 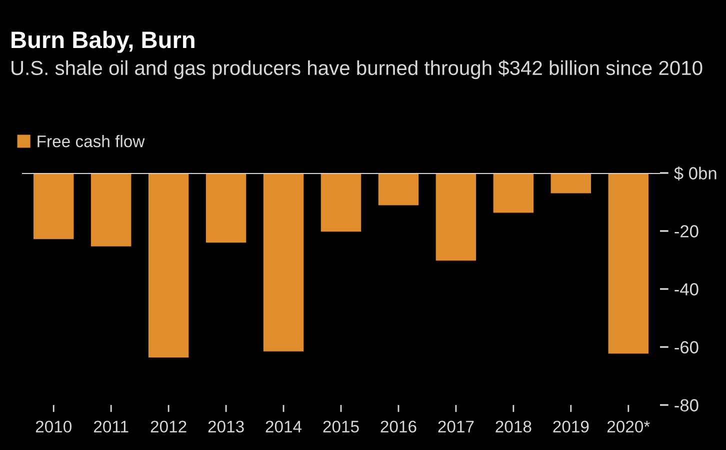 What do you see at coordinates (456, 426) in the screenshot?
I see `x-tick-label: 2017` at bounding box center [456, 426].